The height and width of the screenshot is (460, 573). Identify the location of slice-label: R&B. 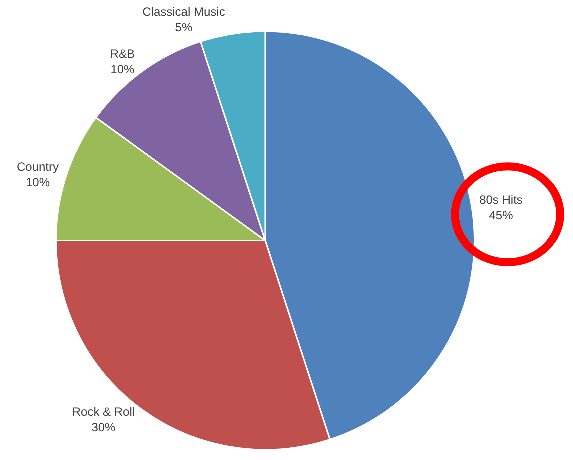
(123, 53).